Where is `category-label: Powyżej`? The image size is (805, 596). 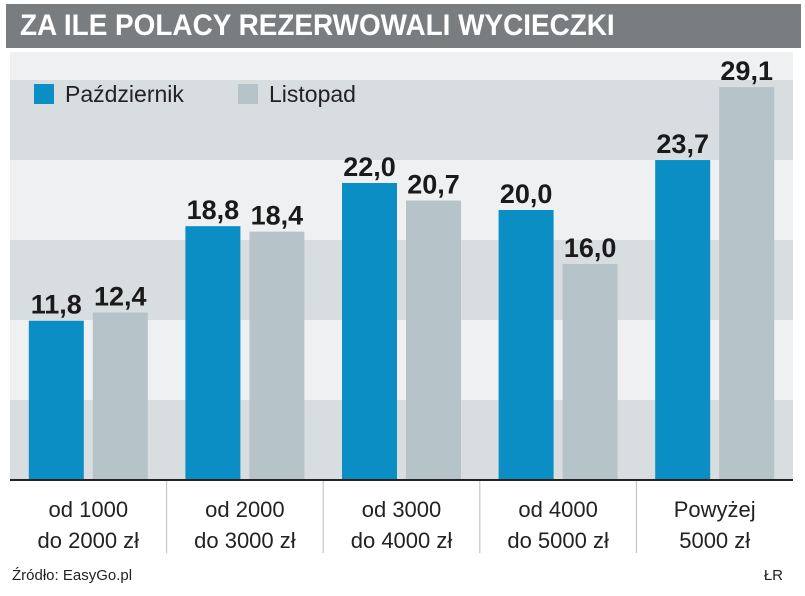 category-label: Powyżej is located at coordinates (715, 509).